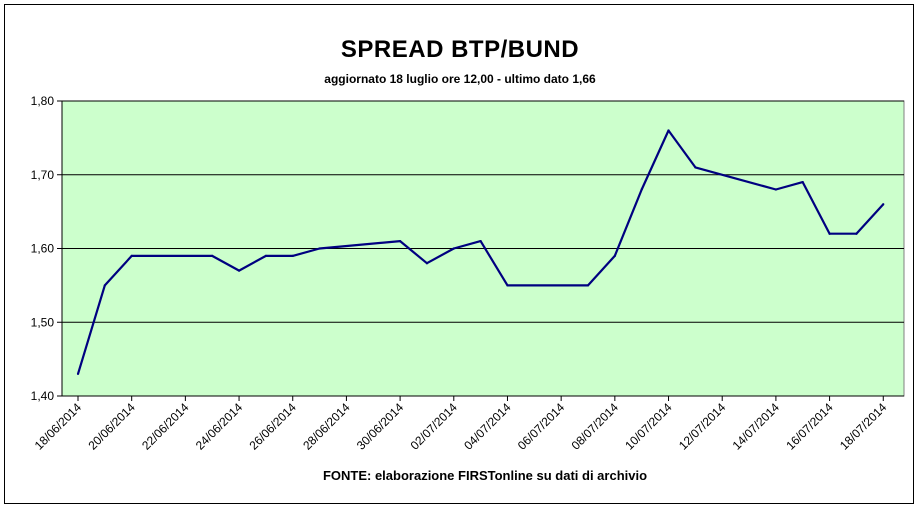  Describe the element at coordinates (111, 426) in the screenshot. I see `x-tick-label: 20/06/2014` at that location.